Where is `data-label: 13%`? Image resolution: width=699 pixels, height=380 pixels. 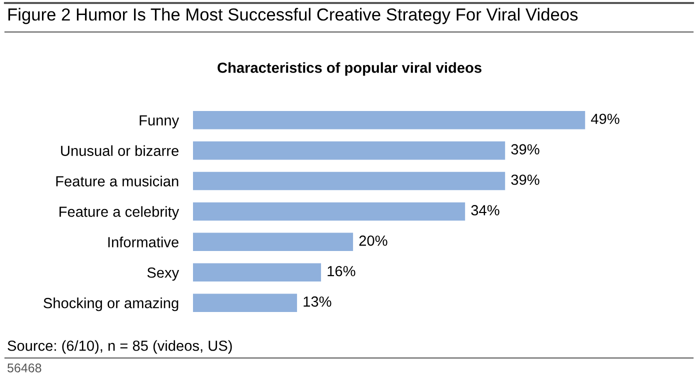 data-label: 13% is located at coordinates (318, 301).